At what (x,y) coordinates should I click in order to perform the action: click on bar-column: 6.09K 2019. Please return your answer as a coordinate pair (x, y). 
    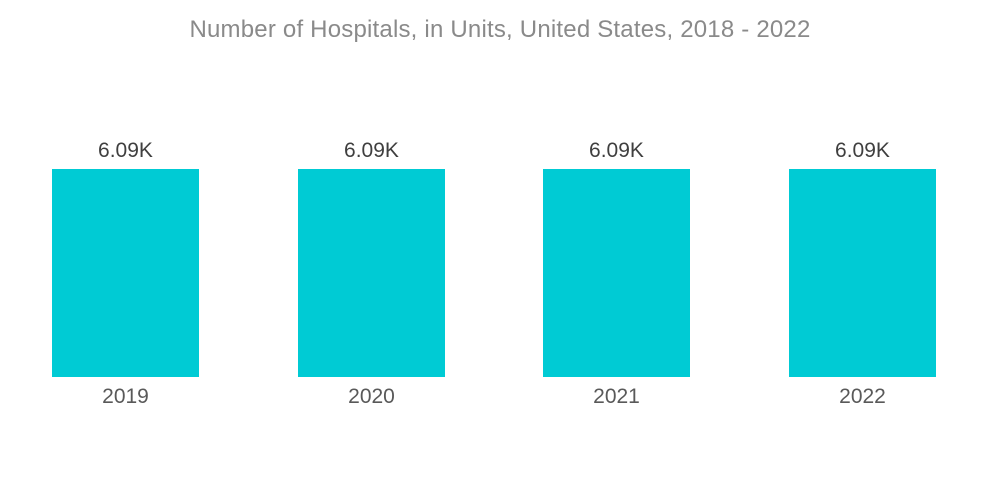
    Looking at the image, I should click on (125, 273).